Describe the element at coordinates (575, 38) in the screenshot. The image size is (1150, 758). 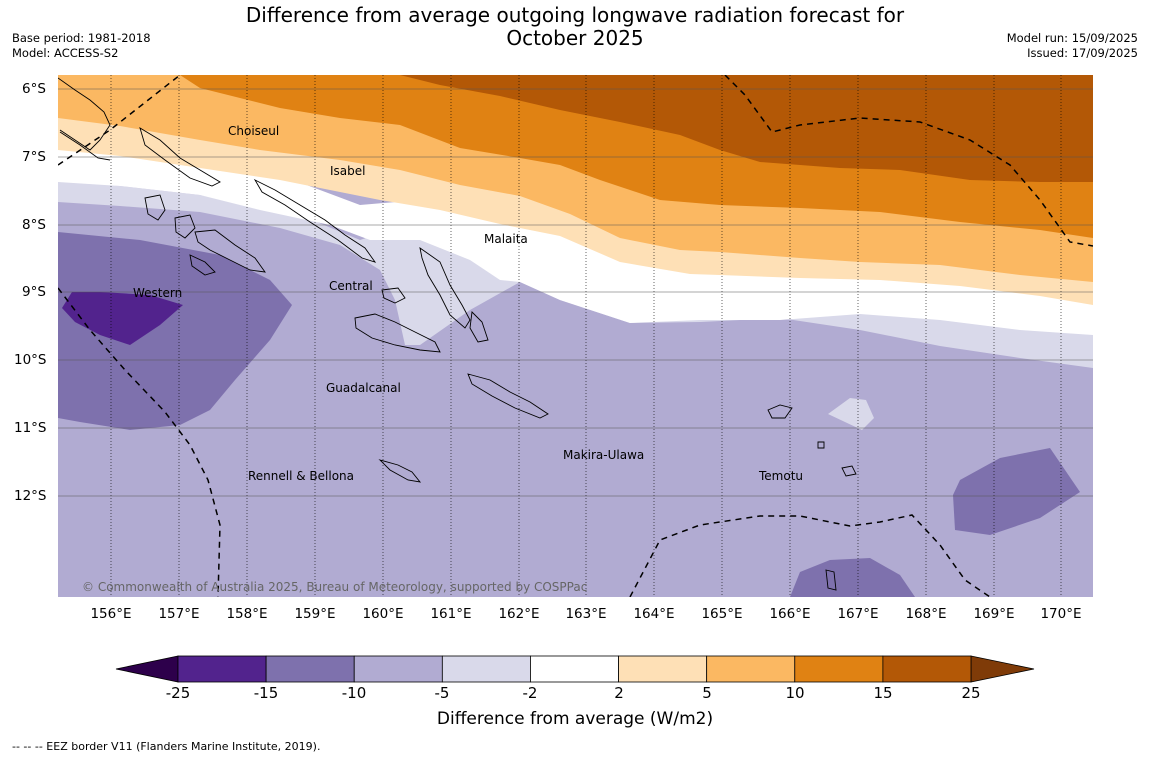
I see `title-line-2: October 2025` at that location.